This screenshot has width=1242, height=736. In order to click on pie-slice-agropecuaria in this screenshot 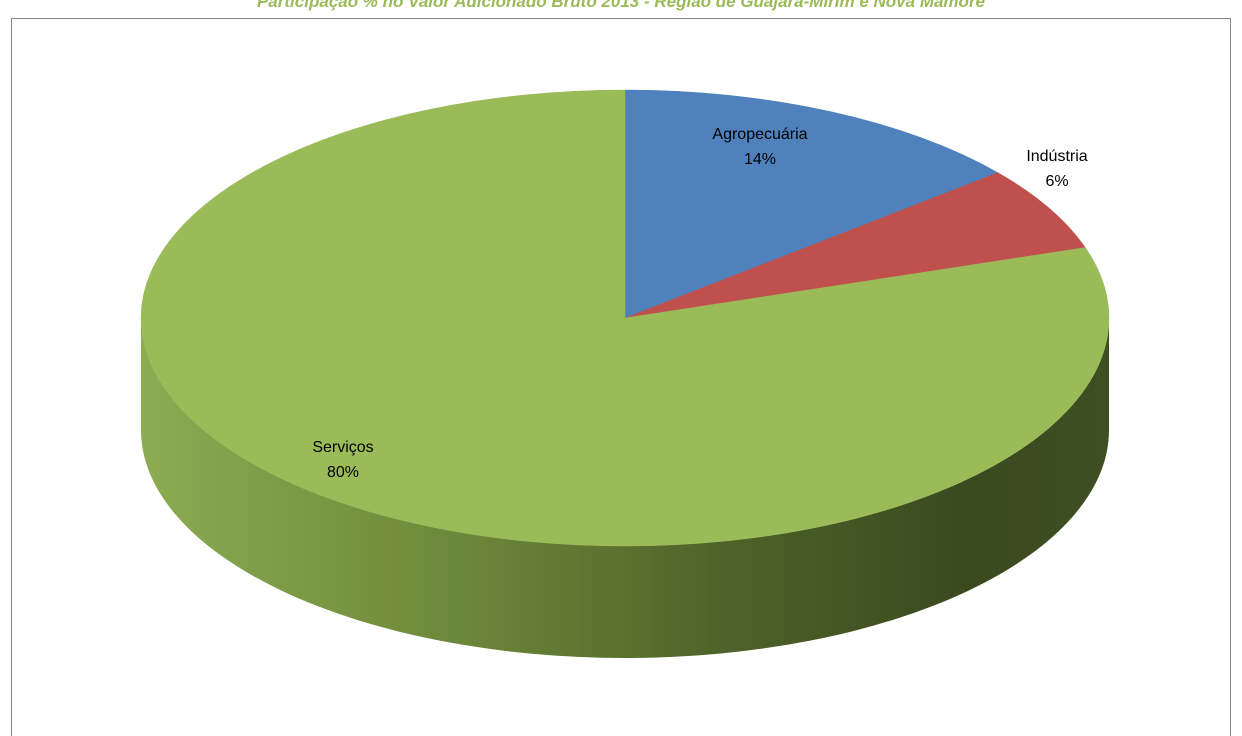, I will do `click(811, 204)`.